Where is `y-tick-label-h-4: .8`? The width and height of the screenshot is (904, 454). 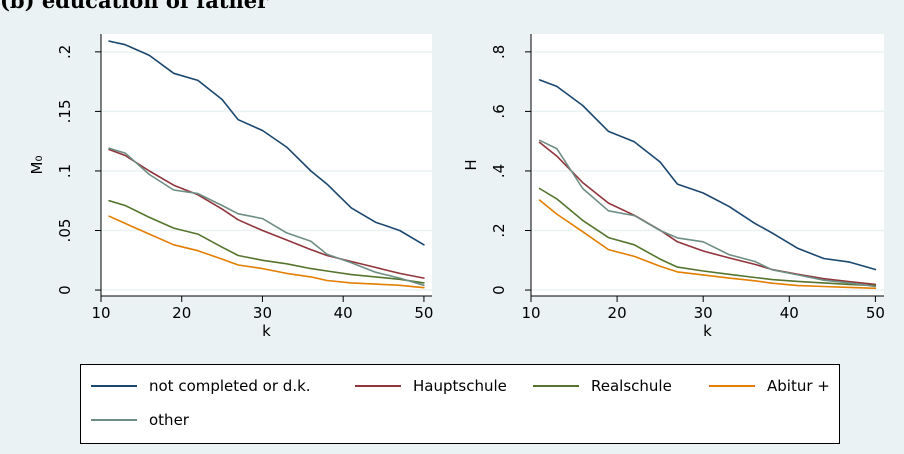 y-tick-label-h-4: .8 is located at coordinates (499, 52).